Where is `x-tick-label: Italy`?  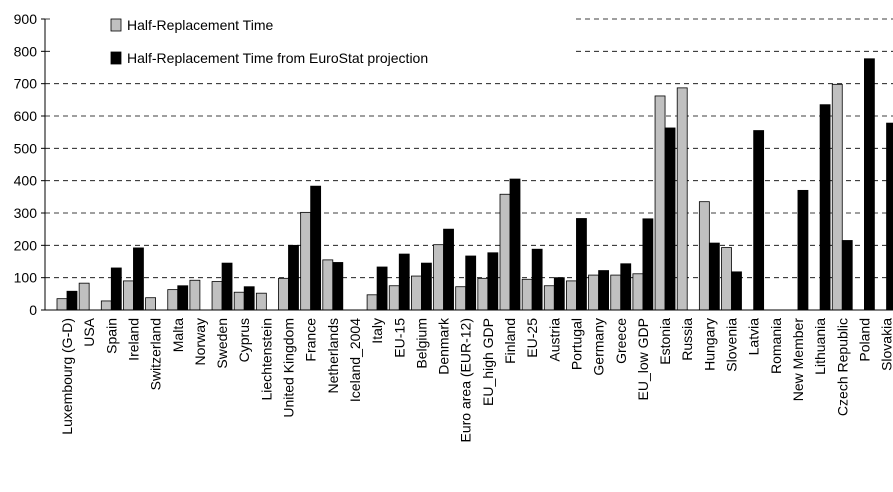
x-tick-label: Italy is located at coordinates (377, 331).